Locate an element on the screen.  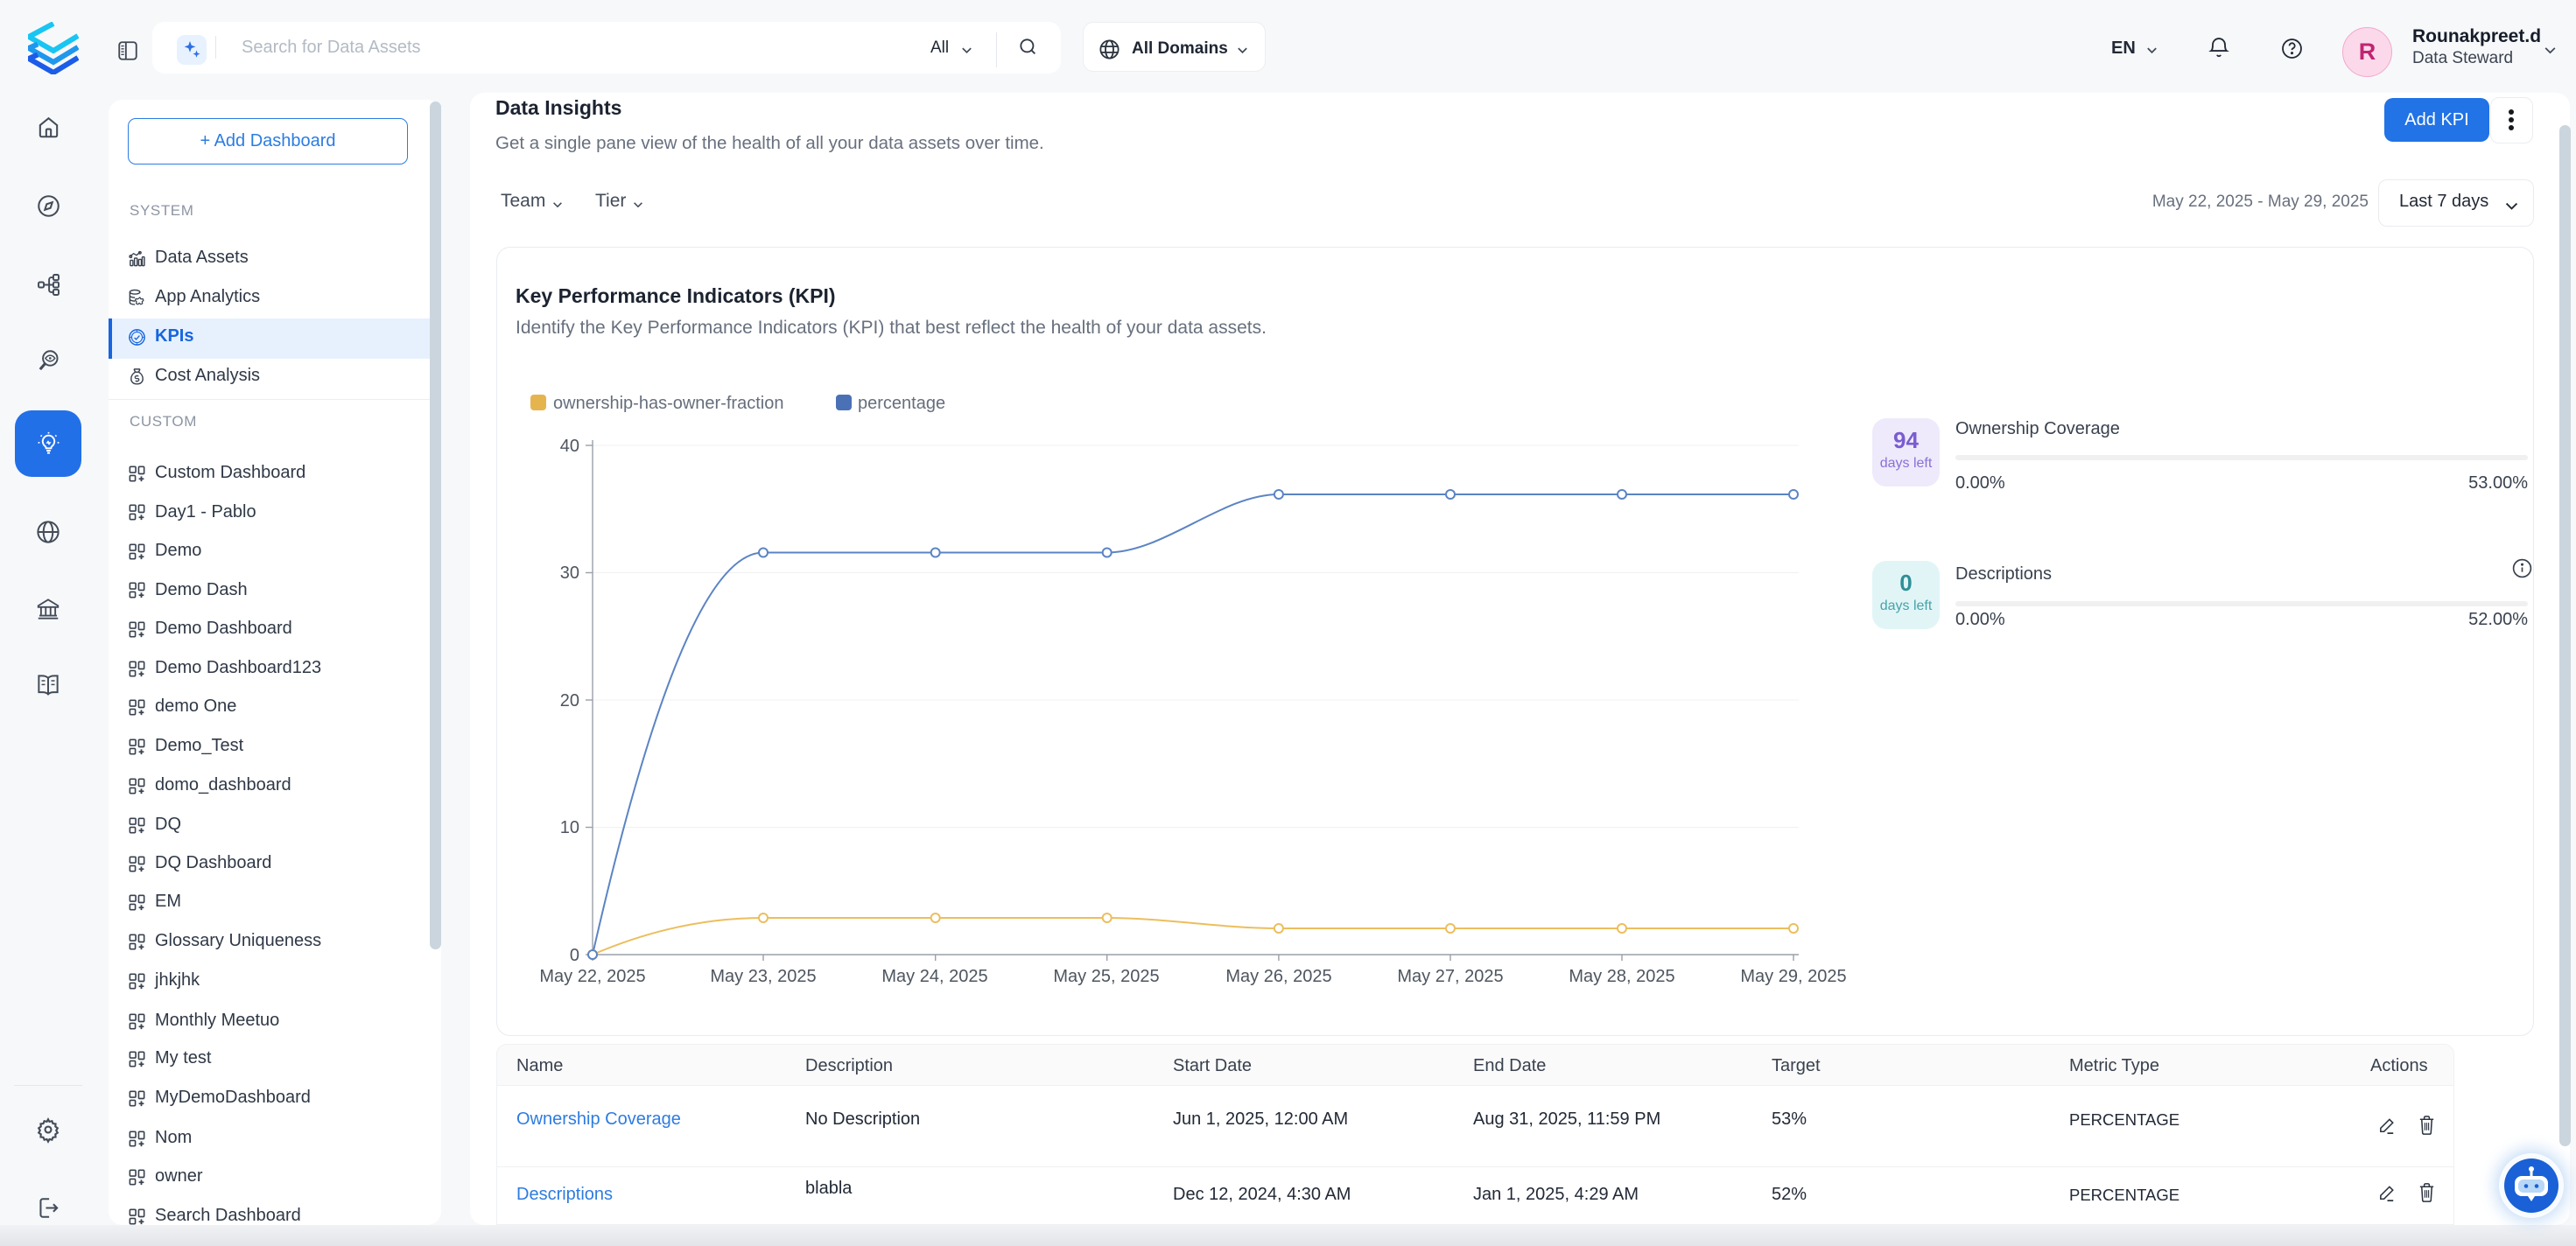
svg-text: 0 is located at coordinates (574, 955).